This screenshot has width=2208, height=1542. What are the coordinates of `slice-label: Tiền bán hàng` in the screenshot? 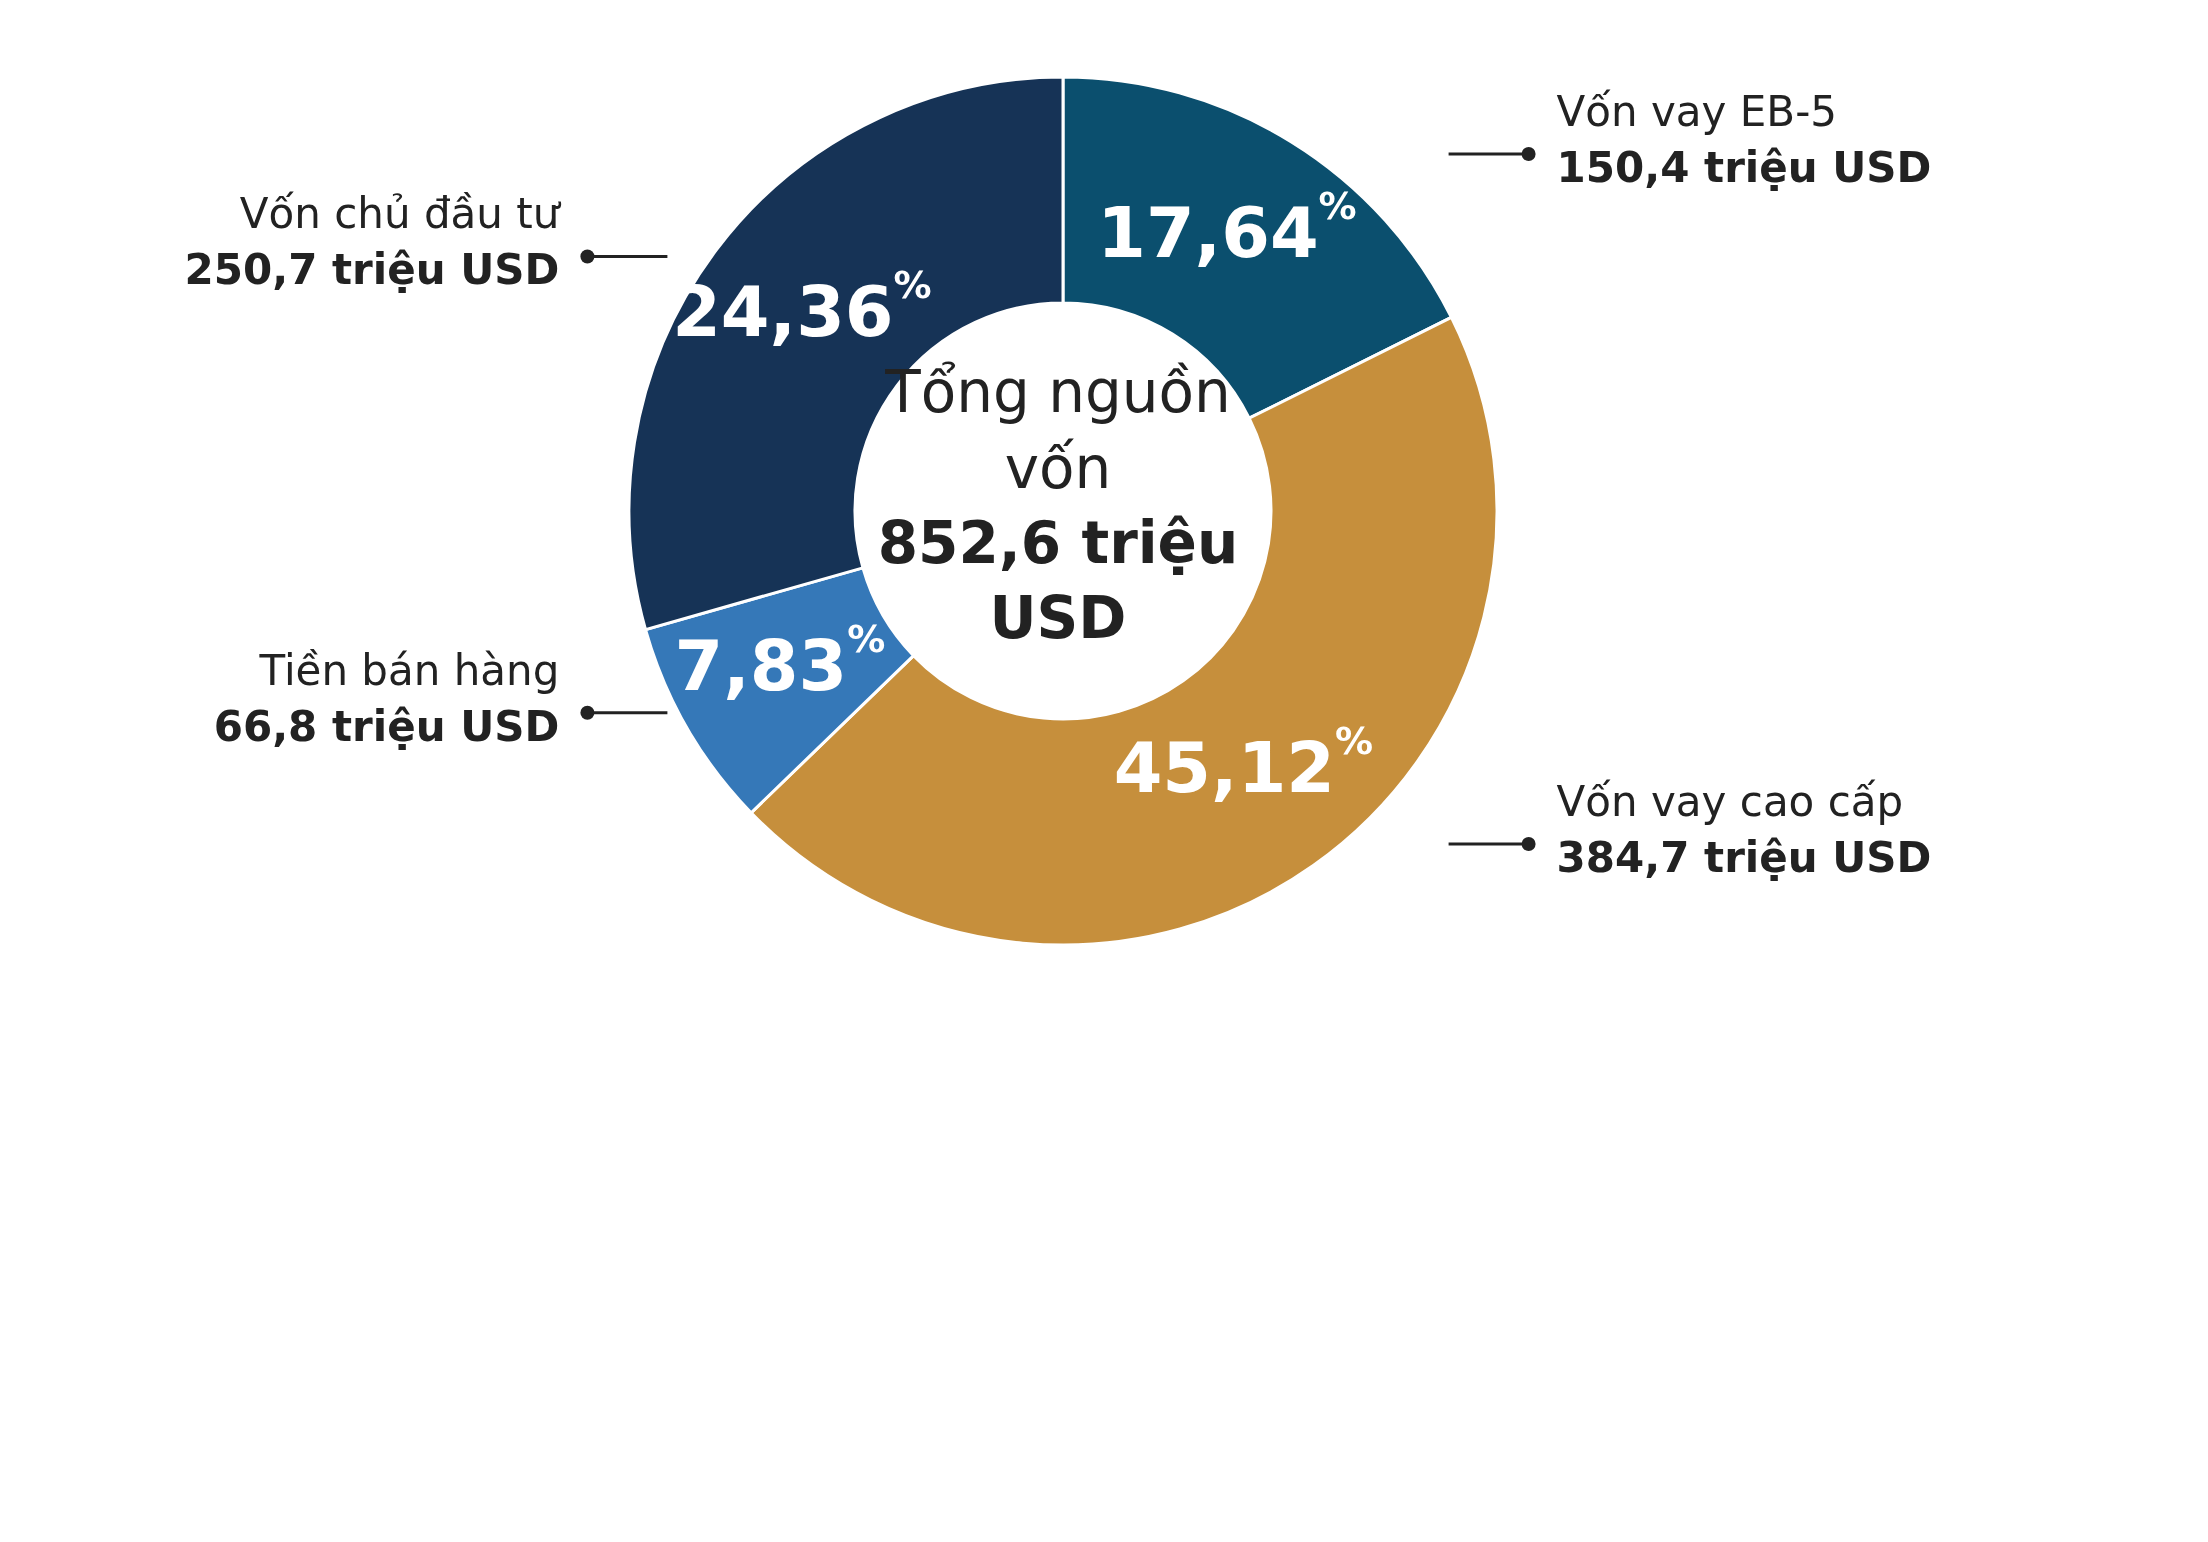 It's located at (409, 670).